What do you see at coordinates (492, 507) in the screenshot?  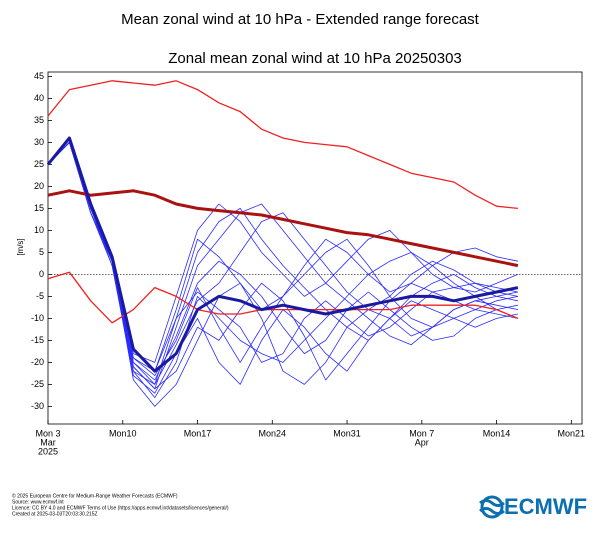 I see `logo-icon` at bounding box center [492, 507].